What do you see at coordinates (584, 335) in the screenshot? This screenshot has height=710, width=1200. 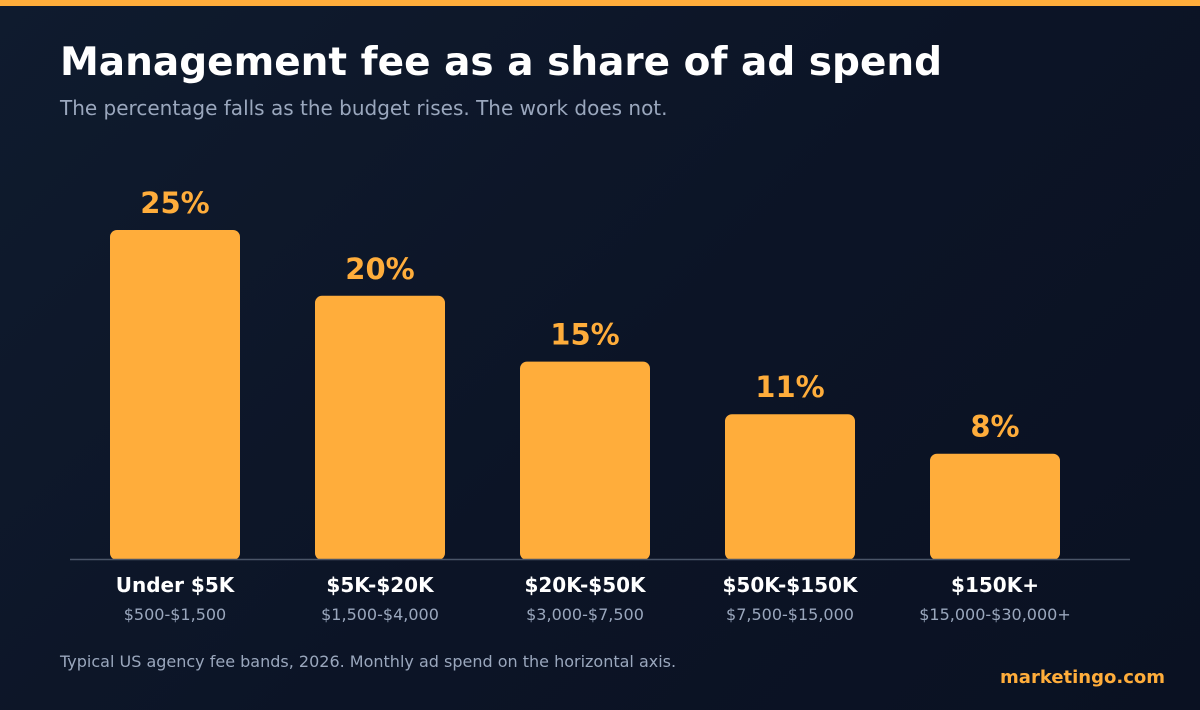 I see `data-label: 15%` at bounding box center [584, 335].